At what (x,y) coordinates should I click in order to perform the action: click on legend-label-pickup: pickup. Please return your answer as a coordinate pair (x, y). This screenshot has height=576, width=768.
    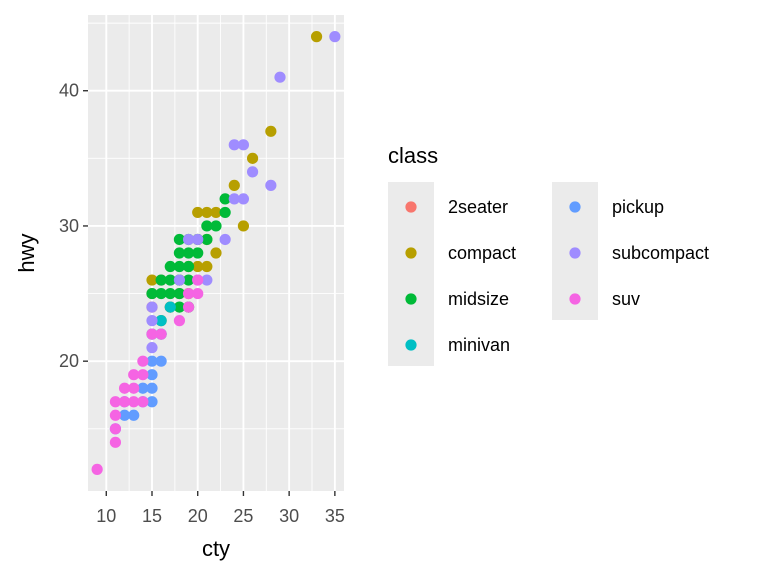
    Looking at the image, I should click on (638, 207).